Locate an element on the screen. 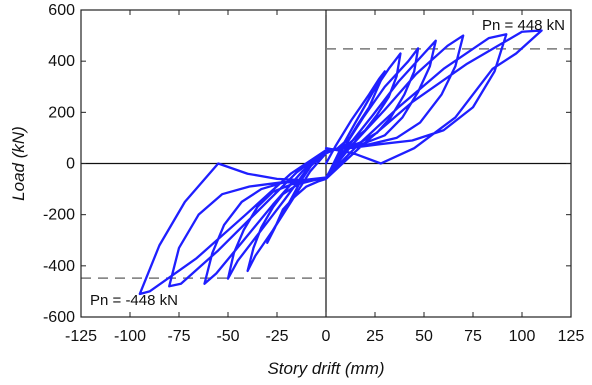 Image resolution: width=592 pixels, height=385 pixels. x-tick-label: 75 is located at coordinates (473, 336).